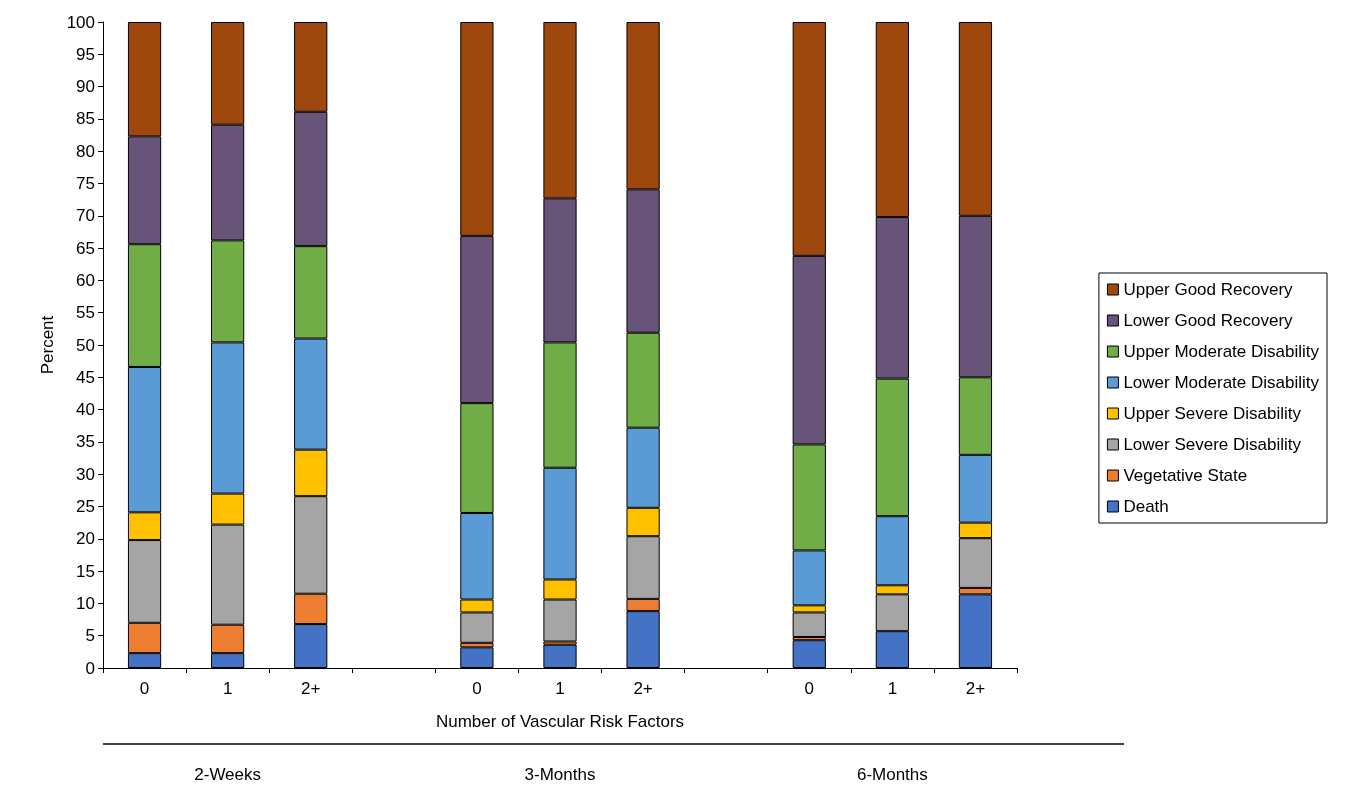  Describe the element at coordinates (85, 442) in the screenshot. I see `y-tick-label: 35` at that location.